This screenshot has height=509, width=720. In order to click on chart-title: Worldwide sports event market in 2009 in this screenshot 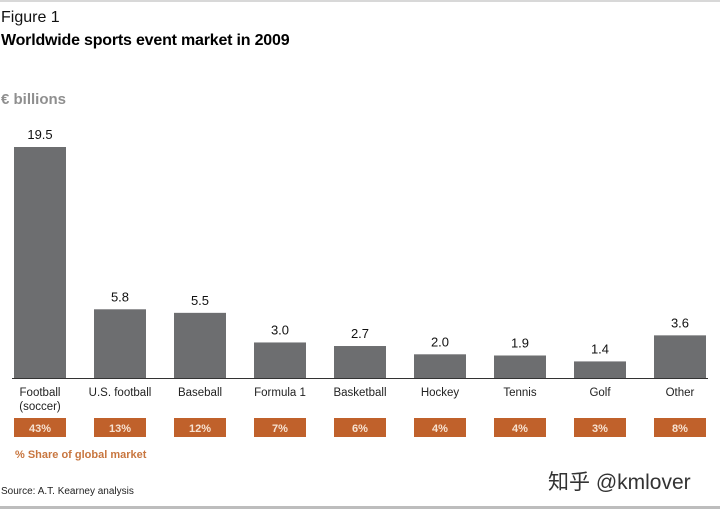, I will do `click(145, 40)`.